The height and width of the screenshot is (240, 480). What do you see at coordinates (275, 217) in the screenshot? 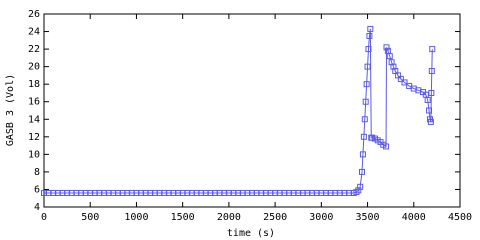
I see `x-tick-label: 2500` at bounding box center [275, 217].